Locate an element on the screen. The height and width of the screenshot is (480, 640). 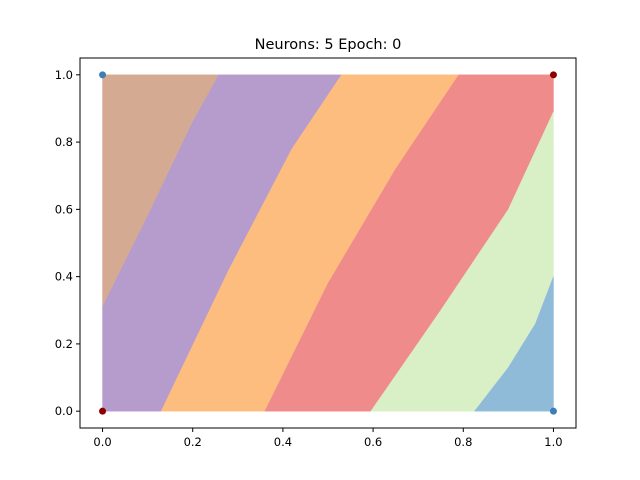
x-axis: 0.0 0.2 0.4 0.6 0.8 1.0 is located at coordinates (328, 438).